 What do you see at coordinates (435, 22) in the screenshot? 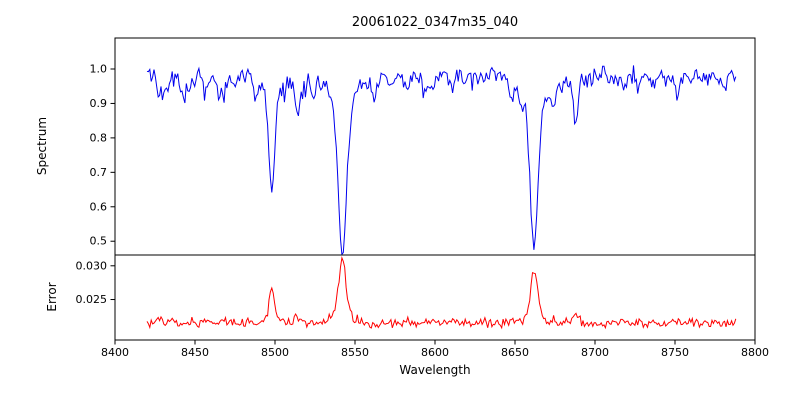
I see `plot-title: 20061022_0347m35_040` at bounding box center [435, 22].